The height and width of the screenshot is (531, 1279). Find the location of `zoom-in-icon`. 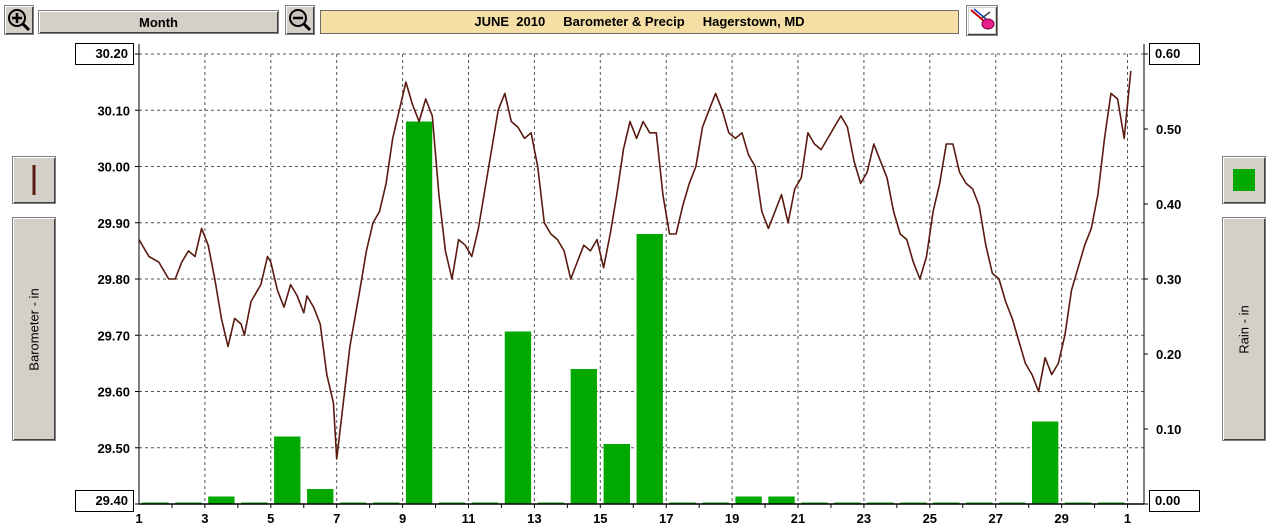

zoom-in-icon is located at coordinates (19, 20).